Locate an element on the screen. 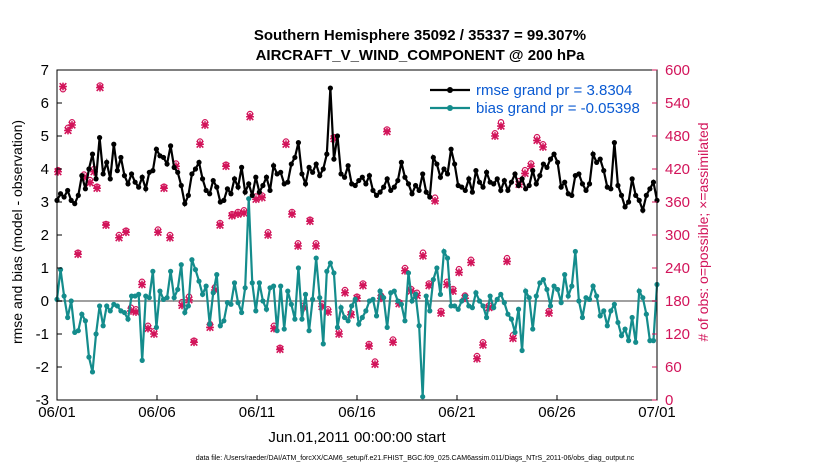 This screenshot has width=830, height=470. y-right-tick-label: 240 is located at coordinates (677, 268).